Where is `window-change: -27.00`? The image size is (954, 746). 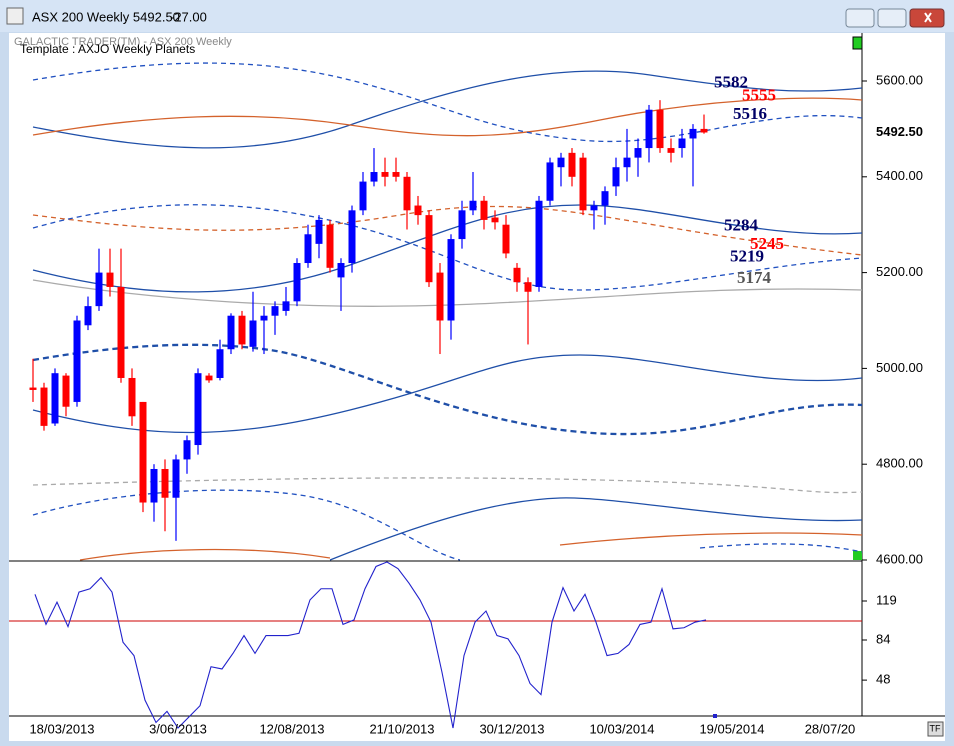
window-change: -27.00 is located at coordinates (188, 16).